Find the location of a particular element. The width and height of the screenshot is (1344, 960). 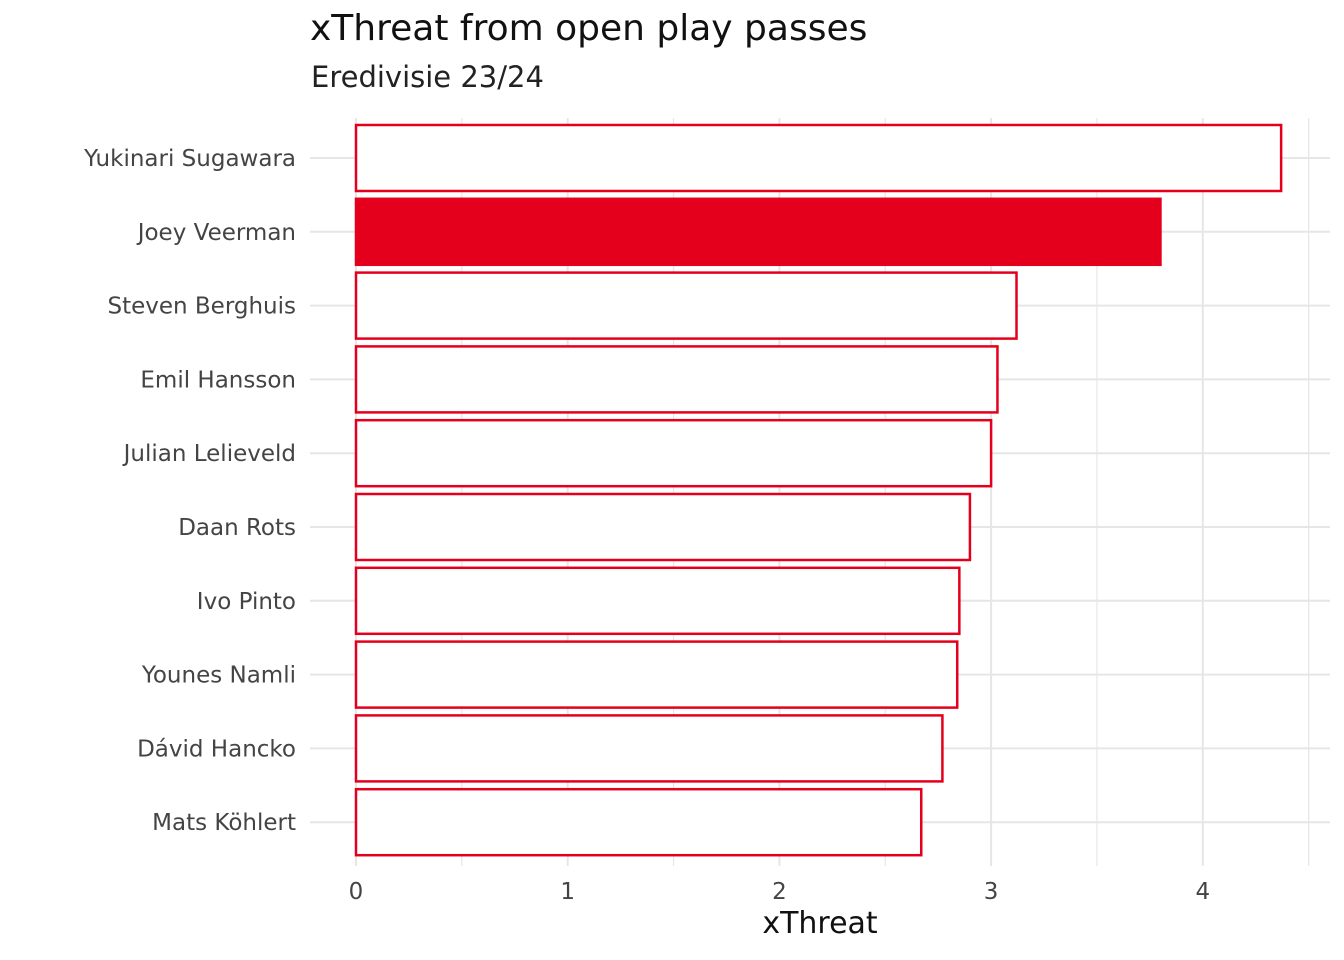

category-label: Younes Namli is located at coordinates (218, 676).